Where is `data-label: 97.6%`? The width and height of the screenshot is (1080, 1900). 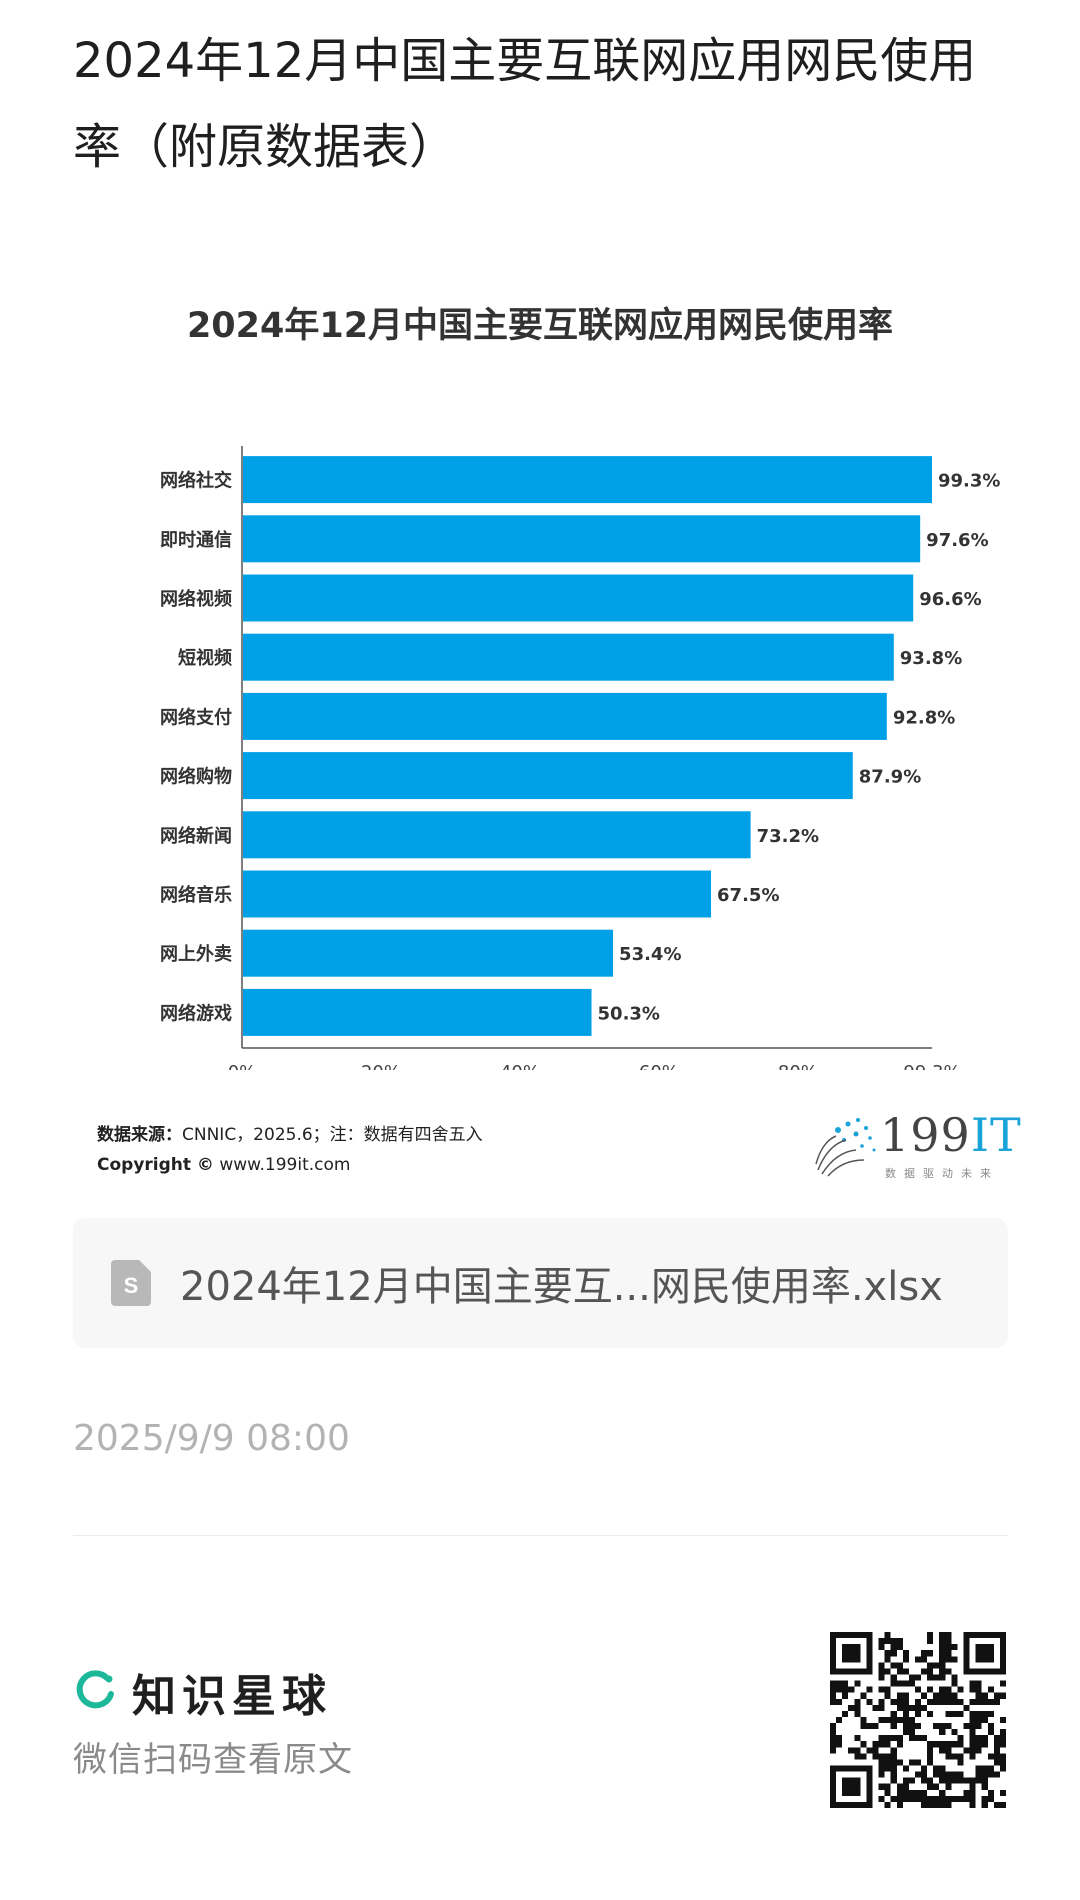 data-label: 97.6% is located at coordinates (957, 540).